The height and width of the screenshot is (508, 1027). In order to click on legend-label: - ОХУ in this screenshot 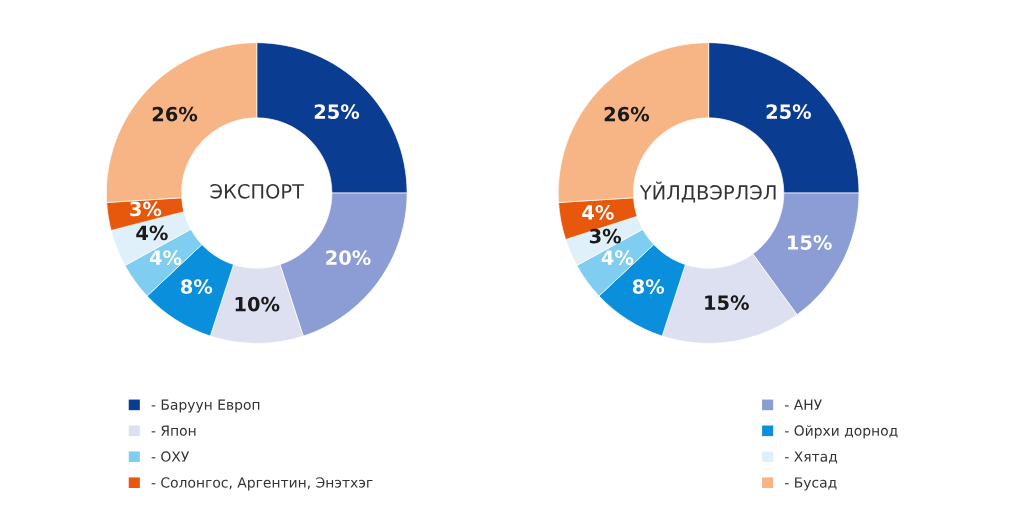, I will do `click(170, 456)`.